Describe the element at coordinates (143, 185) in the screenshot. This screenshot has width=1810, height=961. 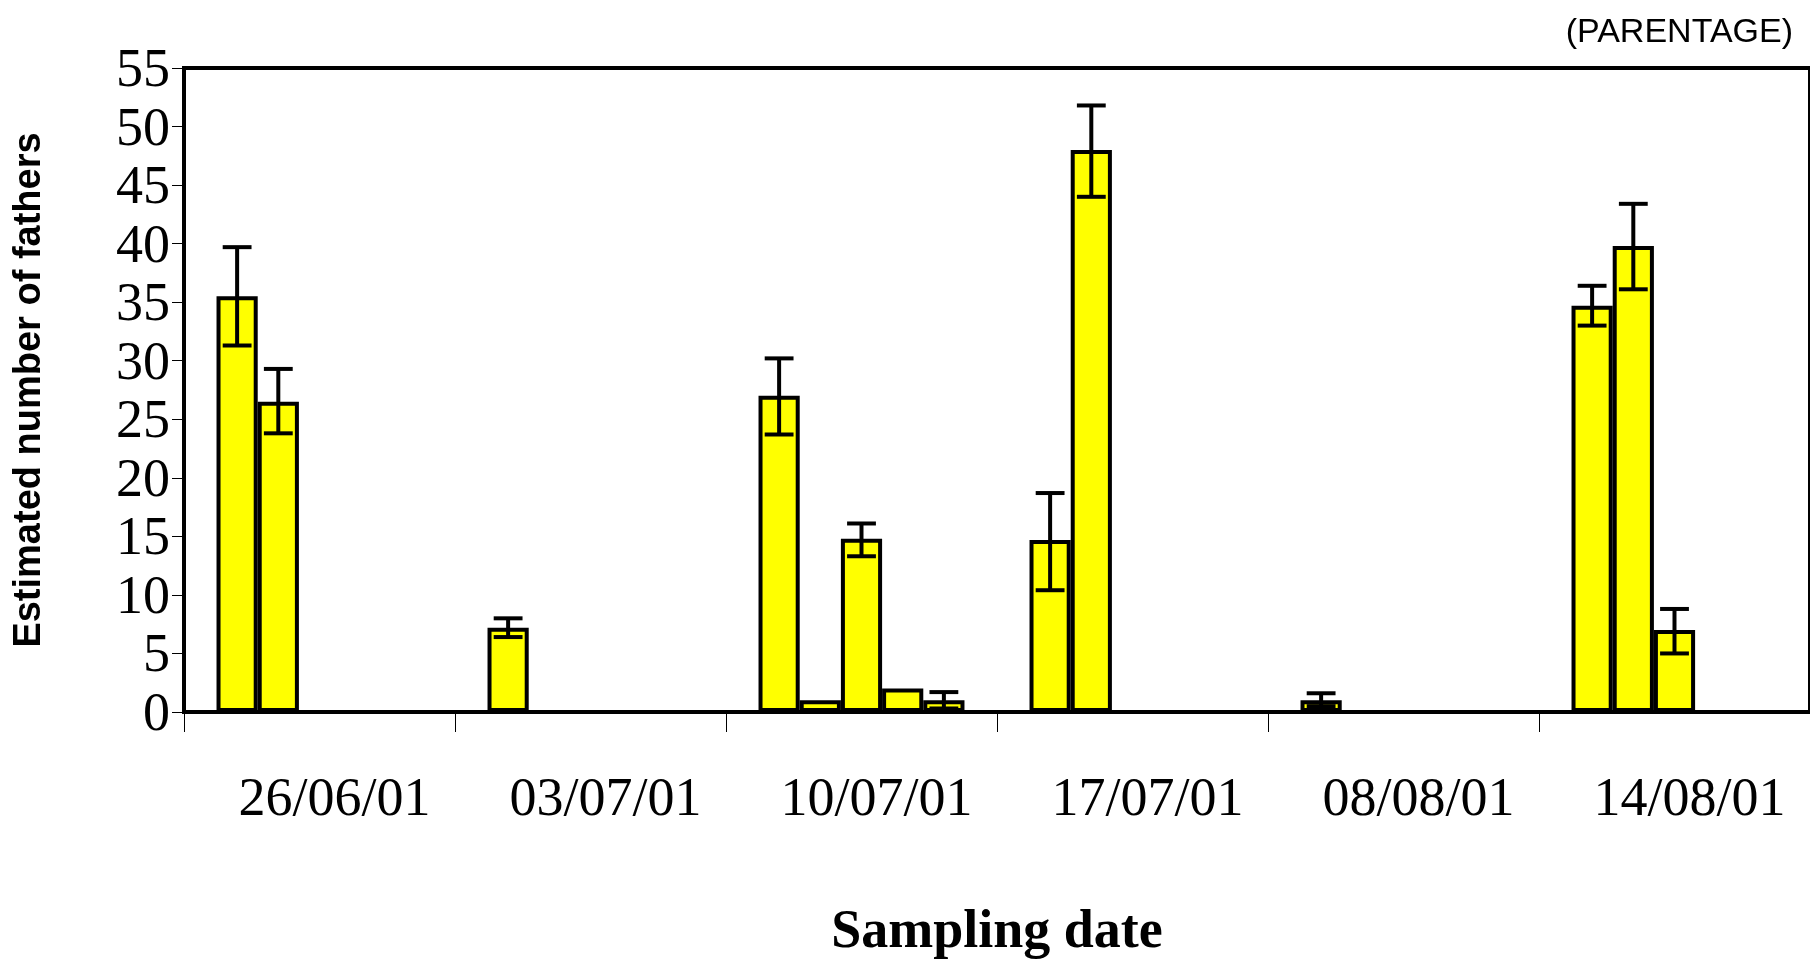
I see `y-tick-label: 45` at that location.